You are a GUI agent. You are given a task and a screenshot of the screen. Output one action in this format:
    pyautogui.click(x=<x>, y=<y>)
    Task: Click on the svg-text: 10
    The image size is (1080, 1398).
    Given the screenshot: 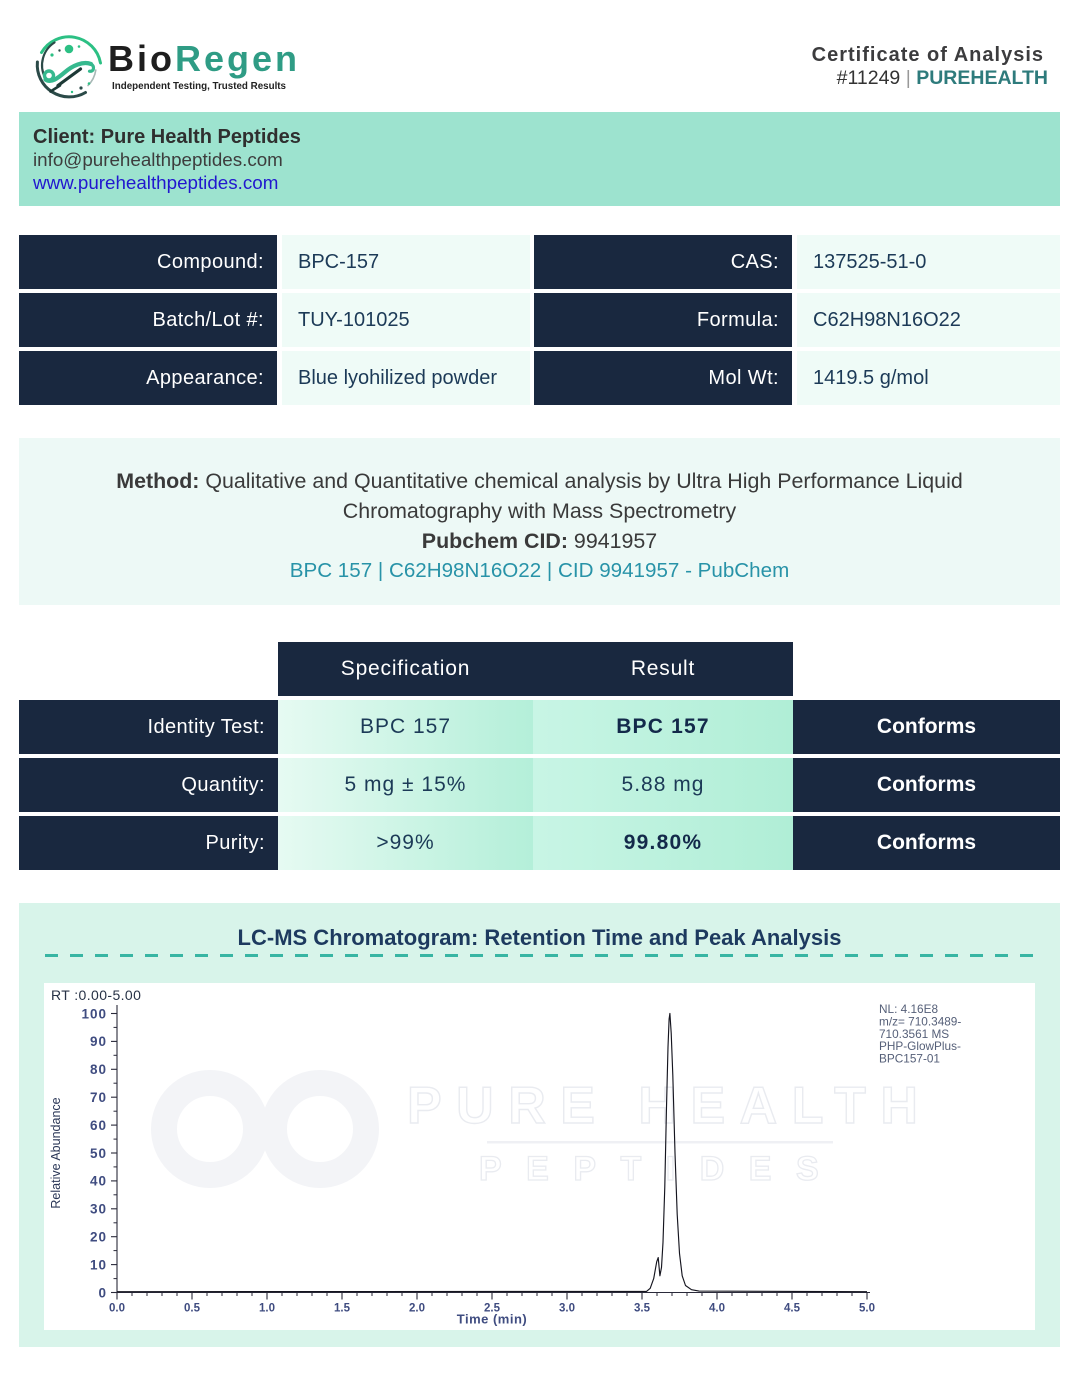 What is the action you would take?
    pyautogui.click(x=98, y=1264)
    